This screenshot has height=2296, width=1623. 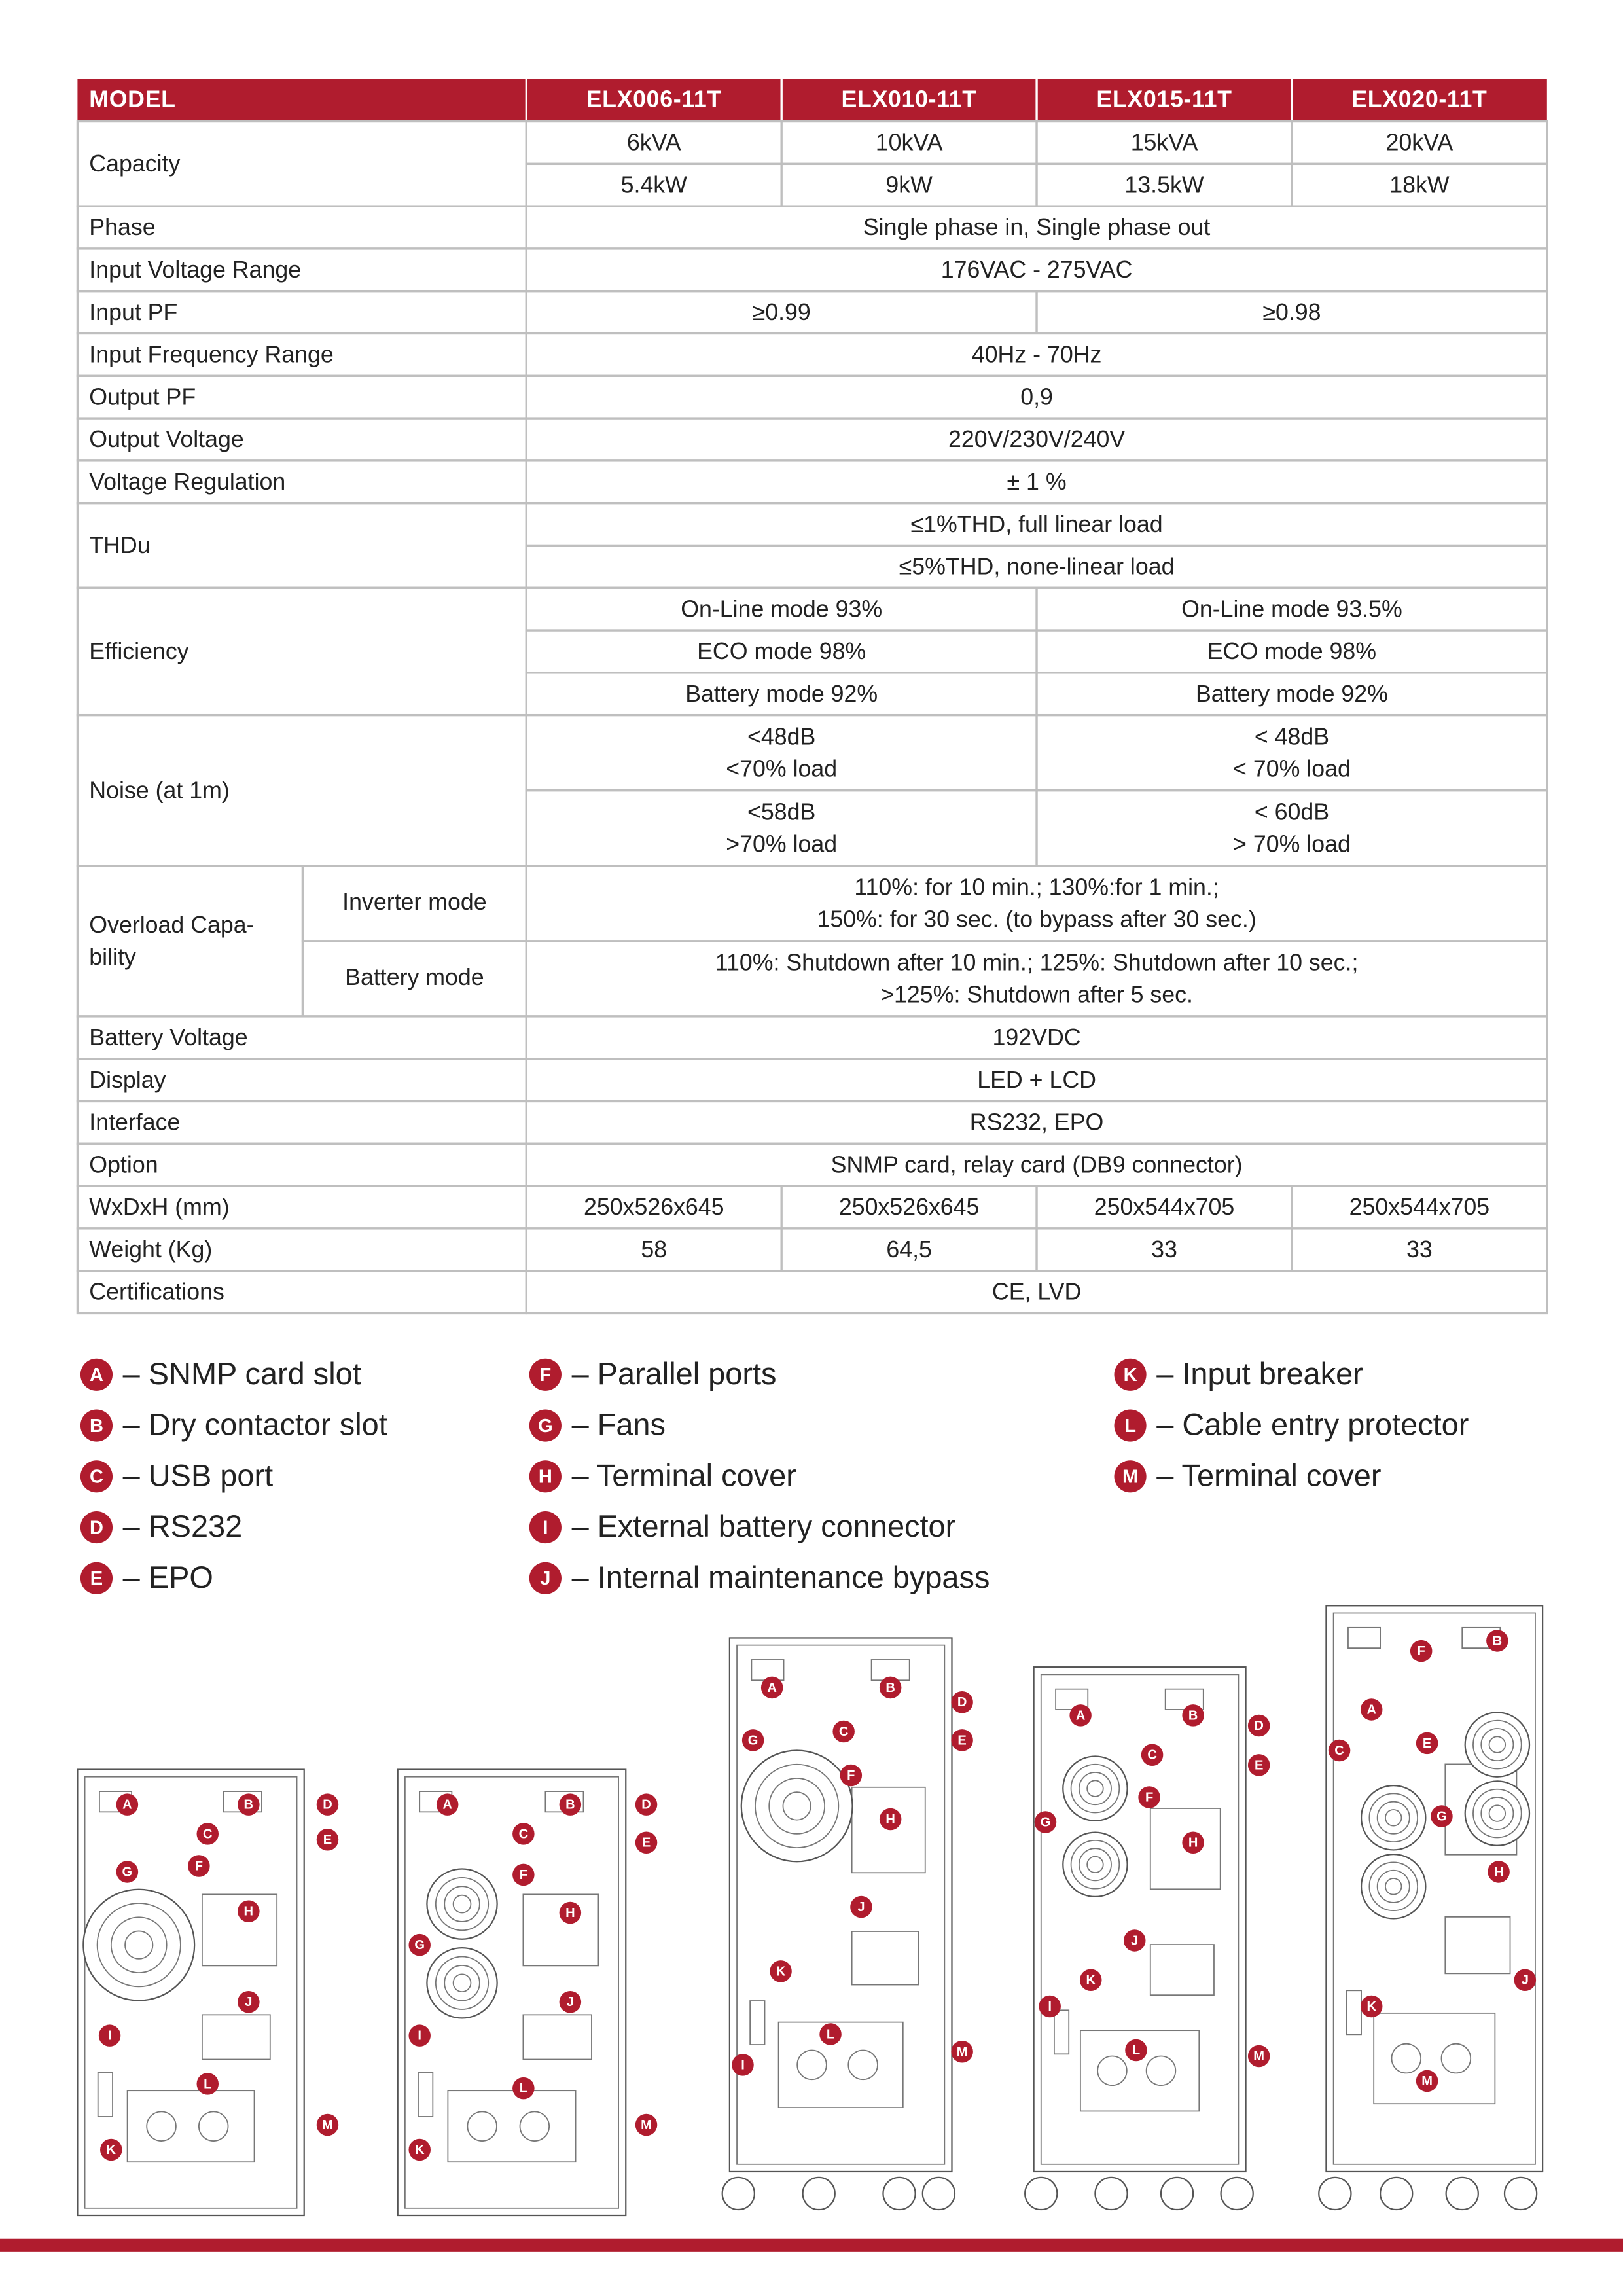 What do you see at coordinates (255, 1425) in the screenshot?
I see `legend-text: – Dry contactor slot` at bounding box center [255, 1425].